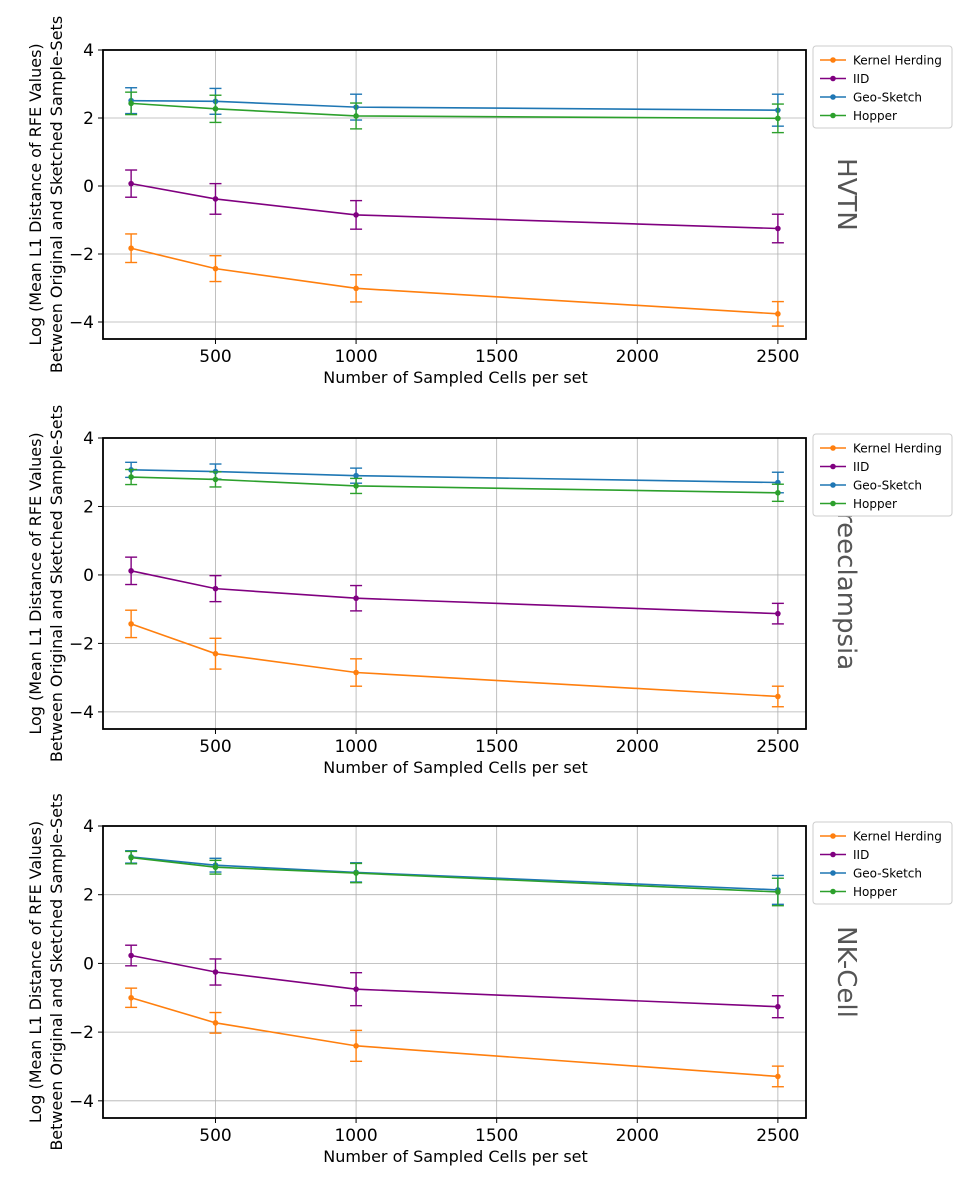 This screenshot has height=1179, width=975. I want to click on legend: Kernel Herding IID Geo-Sketch Hopper, so click(882, 87).